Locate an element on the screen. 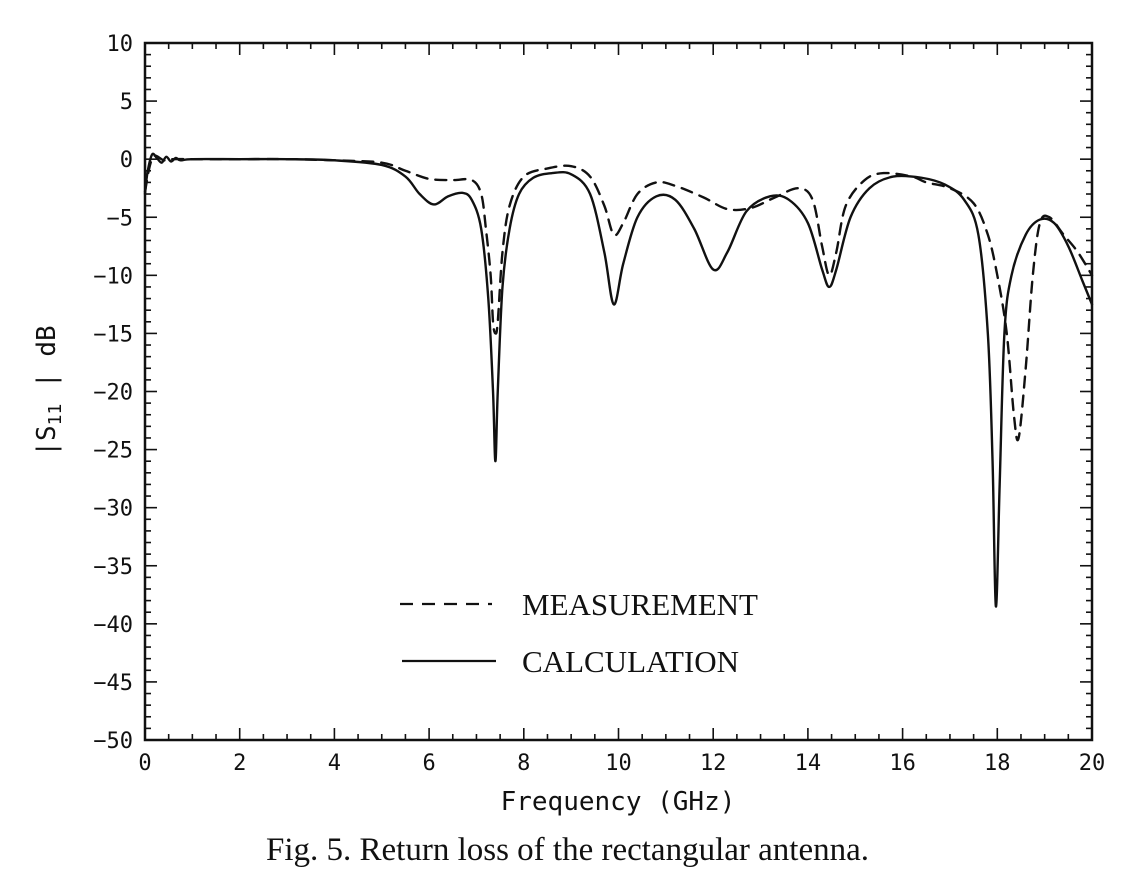  y-tick-label: −35 is located at coordinates (113, 567).